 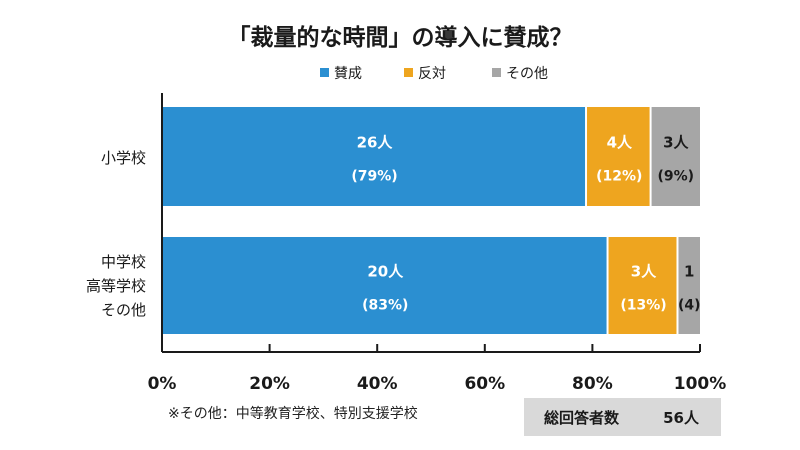 I want to click on count-label-2-3: 1, so click(x=689, y=272).